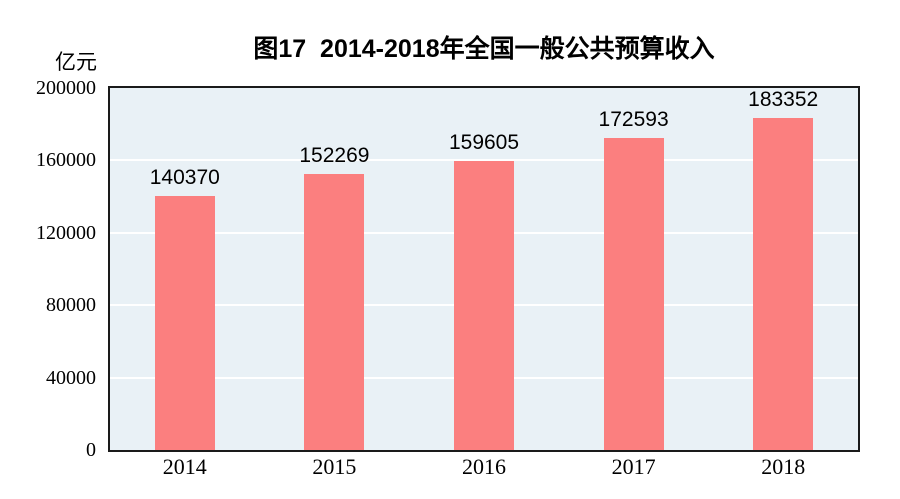 The image size is (900, 499). I want to click on bar-2018, so click(783, 284).